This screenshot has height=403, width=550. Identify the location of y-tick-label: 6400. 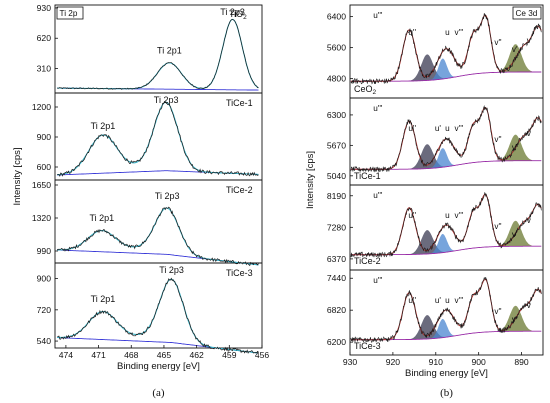
(336, 17).